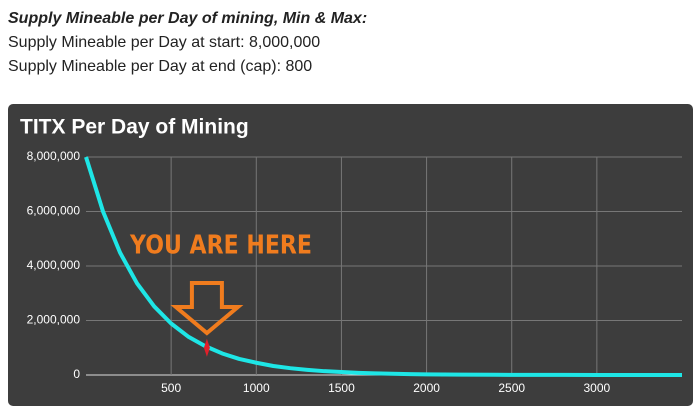 The image size is (697, 413). I want to click on position-marker, so click(206, 347).